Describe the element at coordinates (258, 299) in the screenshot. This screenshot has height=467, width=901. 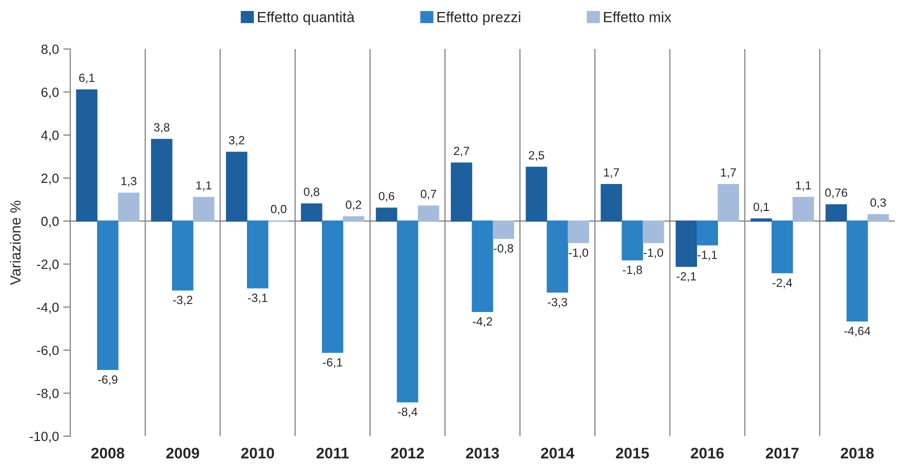
I see `data-label: -3,1` at that location.